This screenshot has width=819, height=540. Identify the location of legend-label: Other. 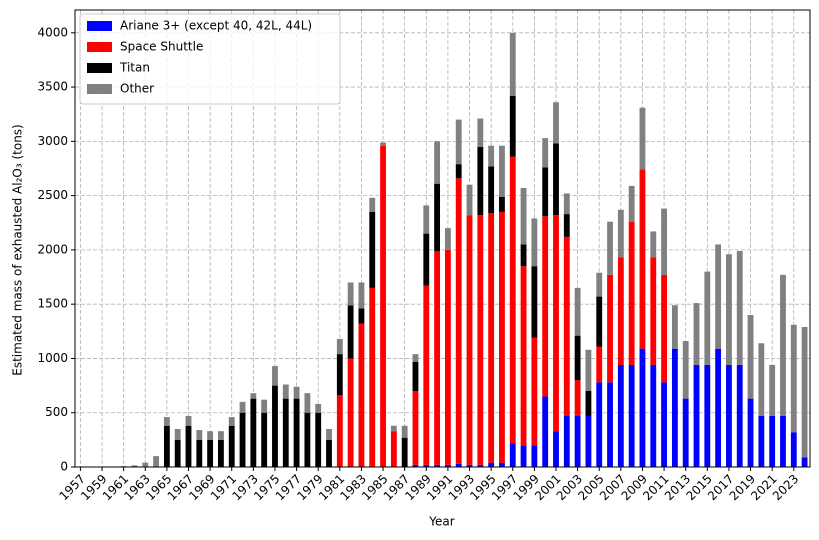
(137, 89).